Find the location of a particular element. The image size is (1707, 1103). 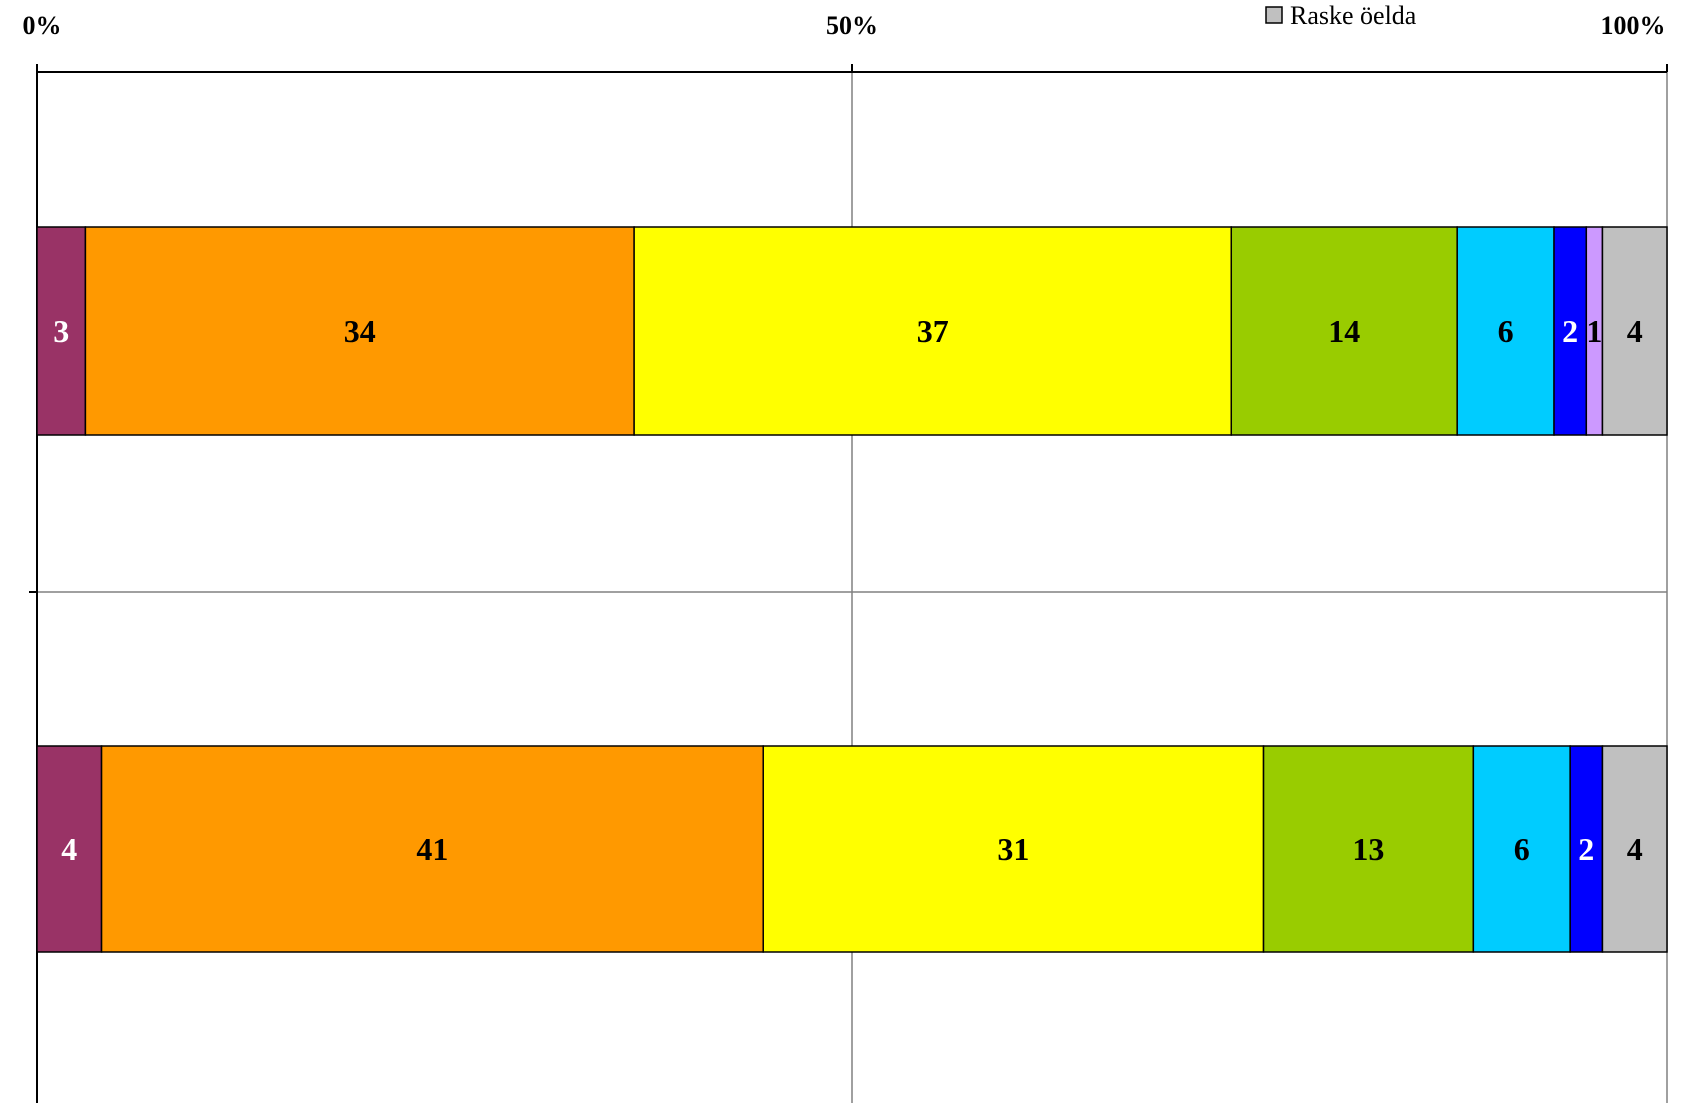

legend-label: Raske öelda is located at coordinates (1353, 15).